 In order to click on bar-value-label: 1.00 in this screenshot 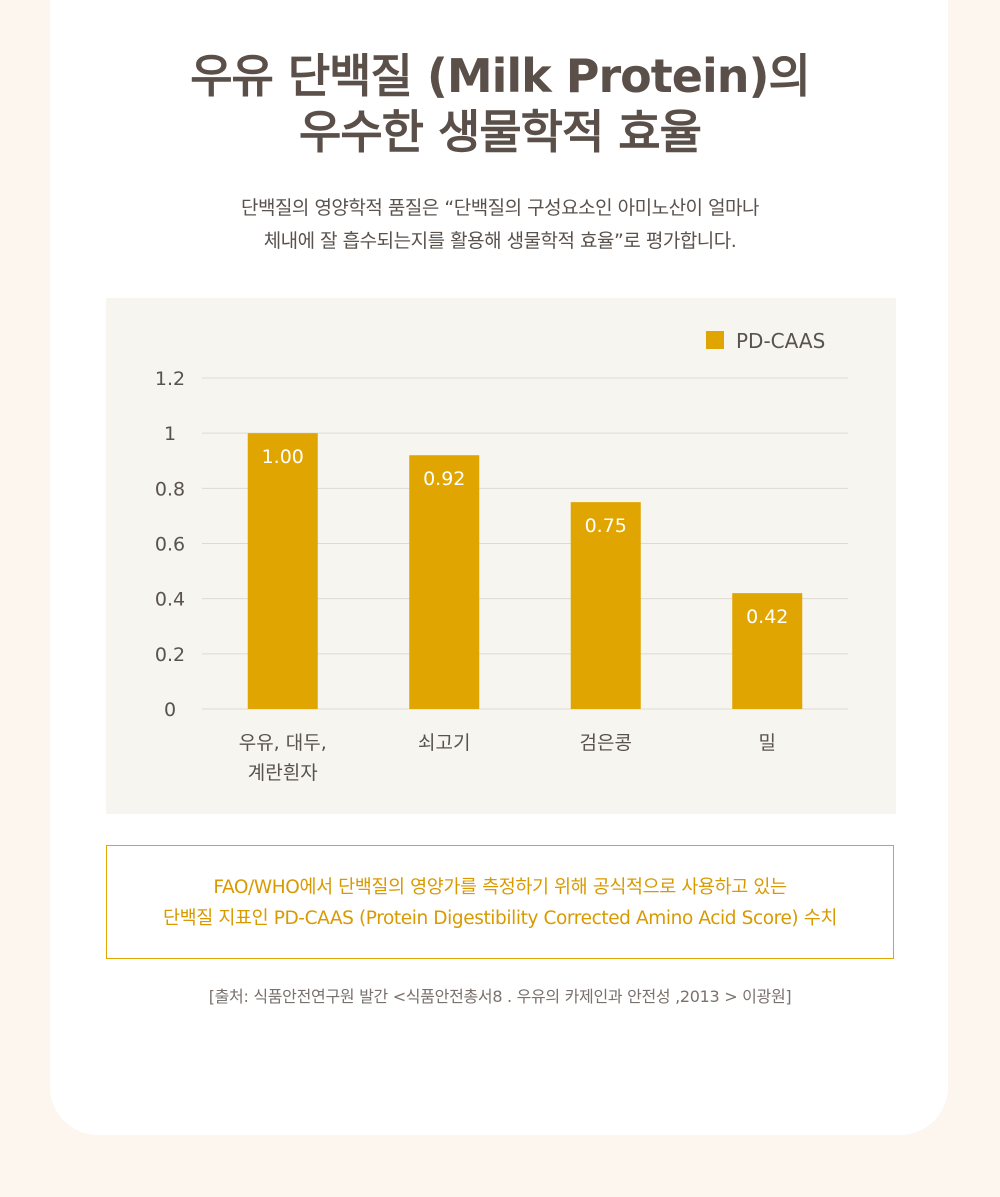, I will do `click(283, 457)`.